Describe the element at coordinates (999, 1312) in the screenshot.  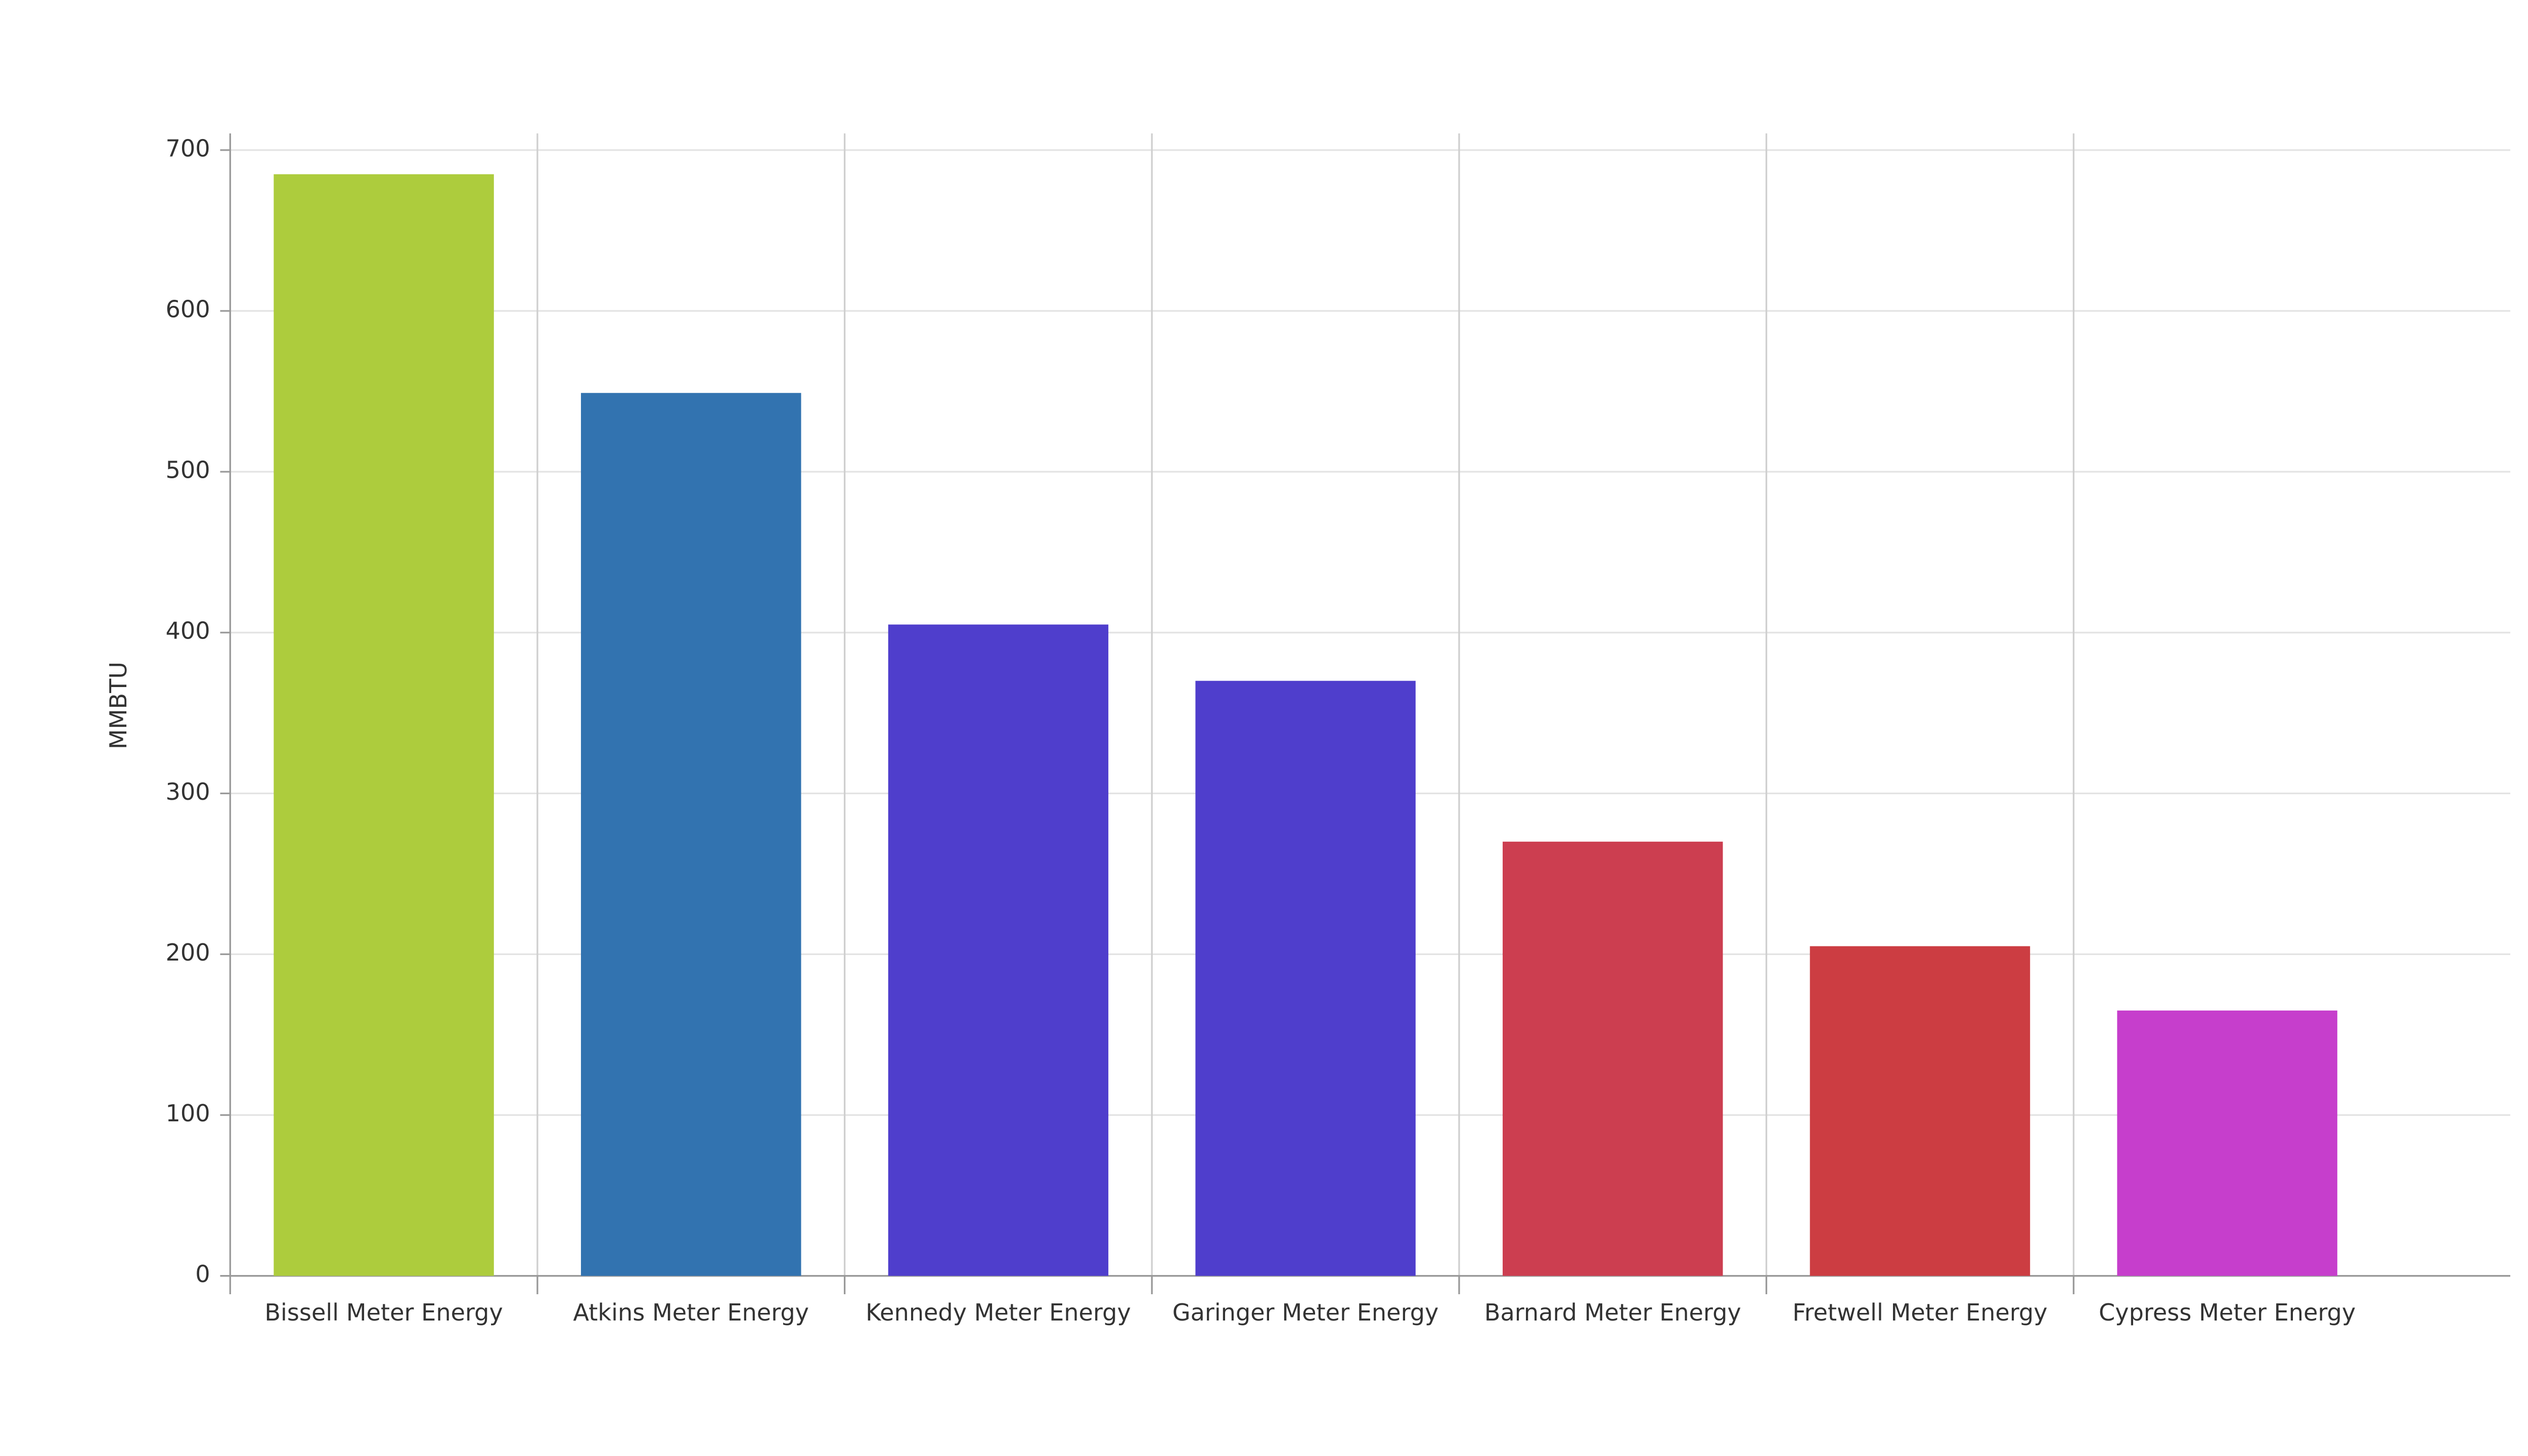
I see `x-tick-label: Kennedy Meter Energy` at that location.